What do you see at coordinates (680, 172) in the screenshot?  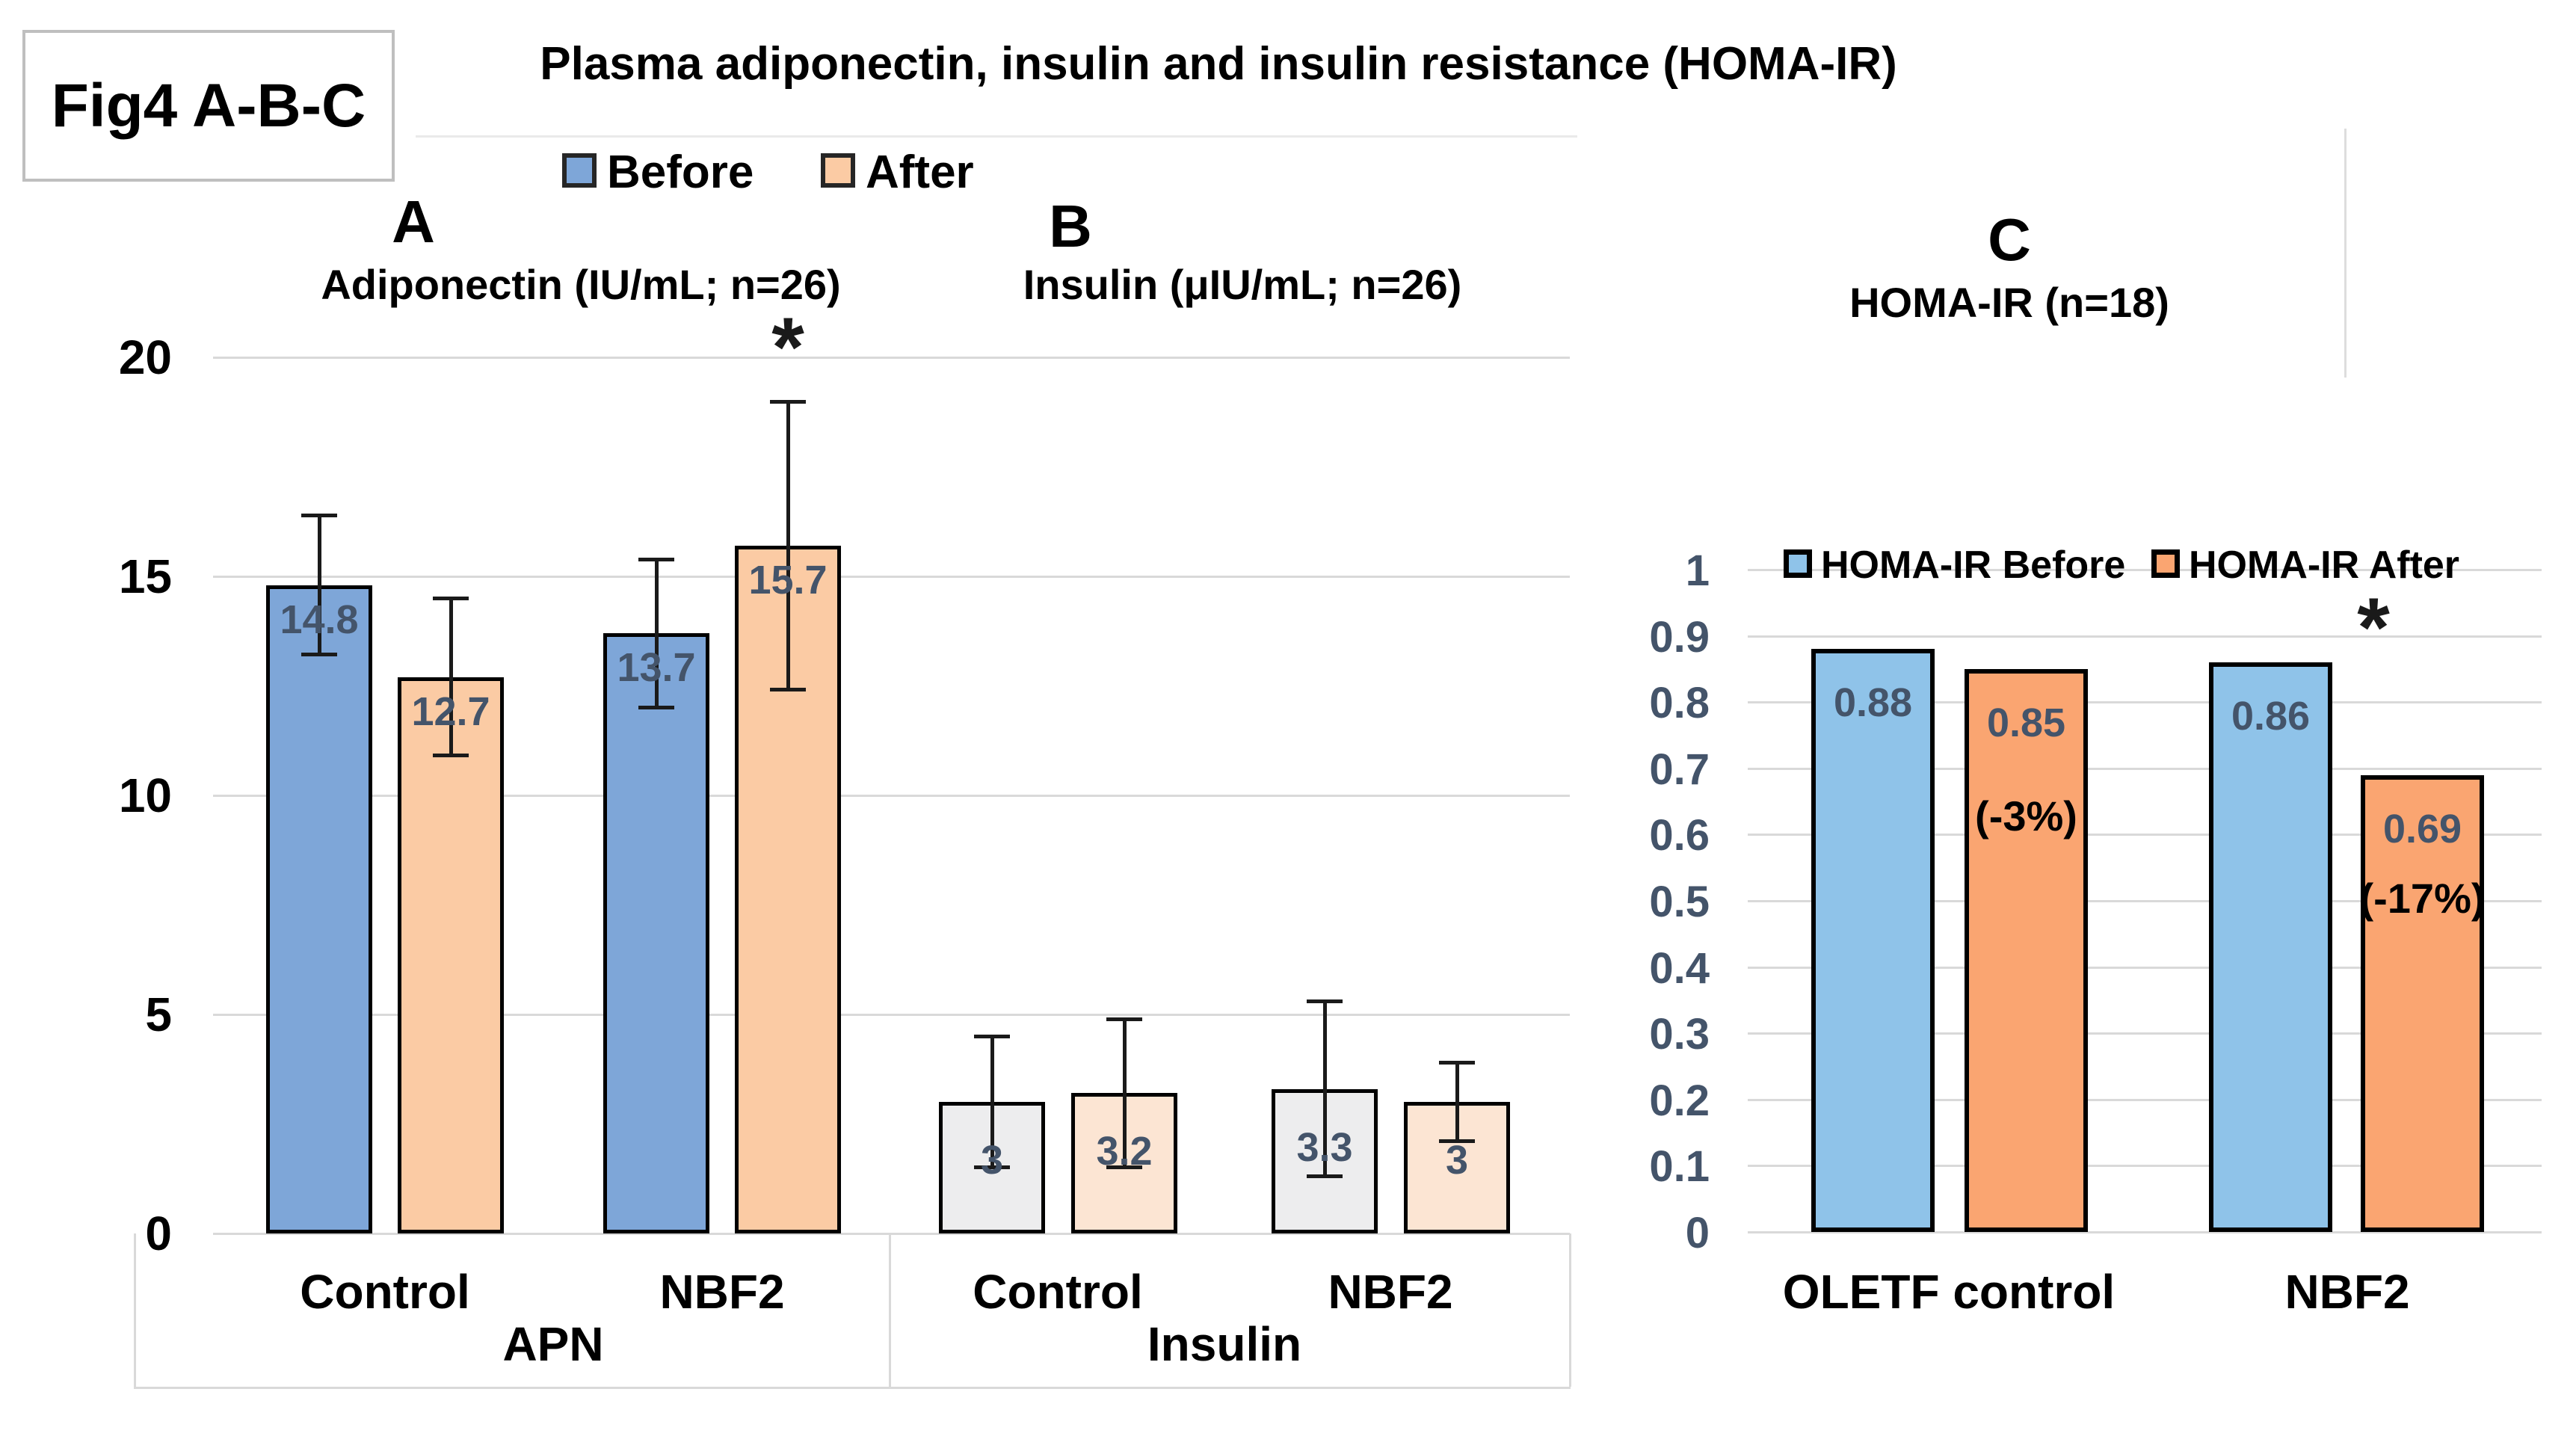 I see `legend-item-label: Before` at bounding box center [680, 172].